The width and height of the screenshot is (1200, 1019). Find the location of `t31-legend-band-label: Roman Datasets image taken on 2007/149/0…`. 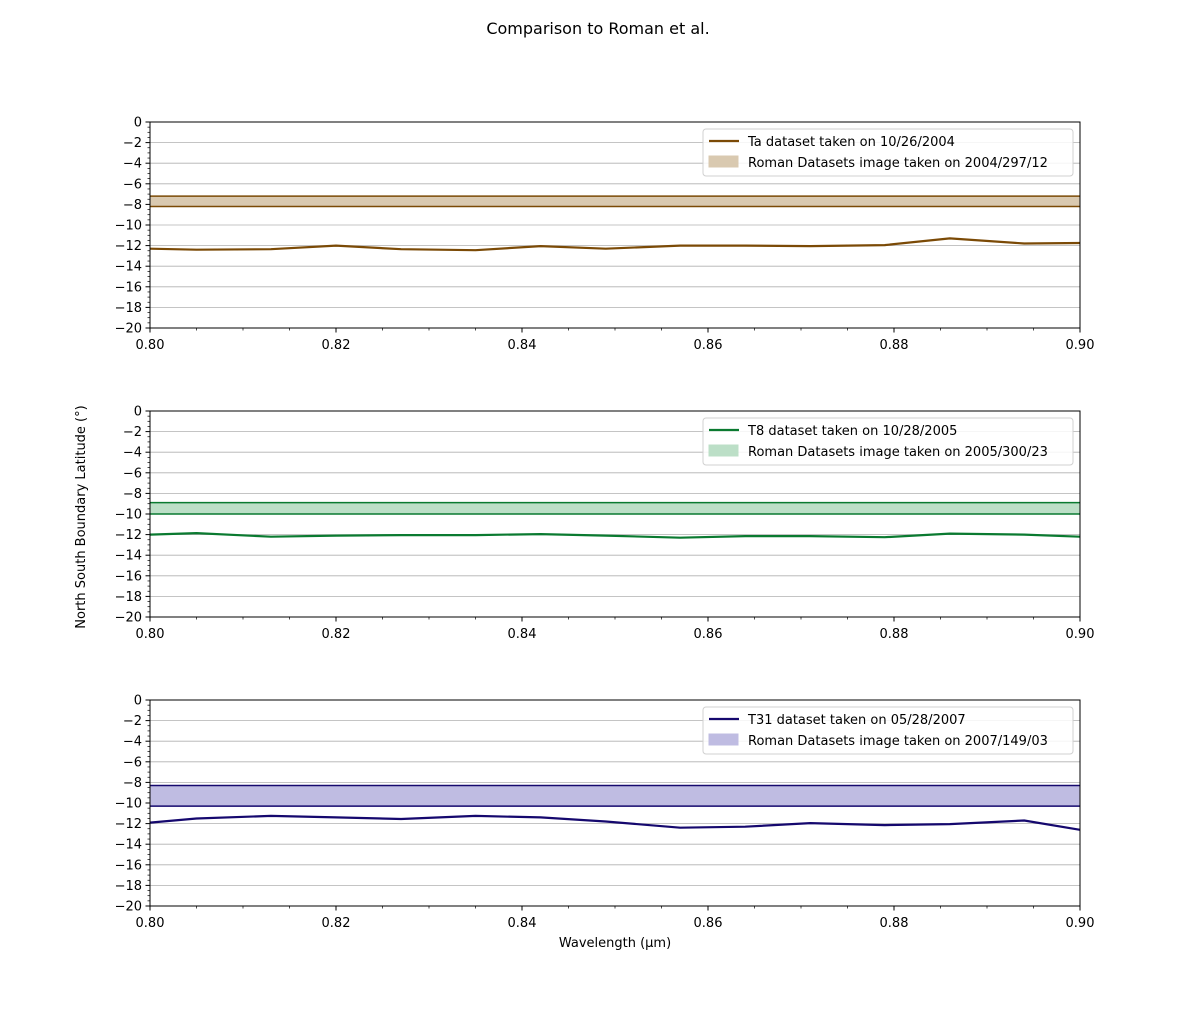

t31-legend-band-label: Roman Datasets image taken on 2007/149/0… is located at coordinates (898, 741).